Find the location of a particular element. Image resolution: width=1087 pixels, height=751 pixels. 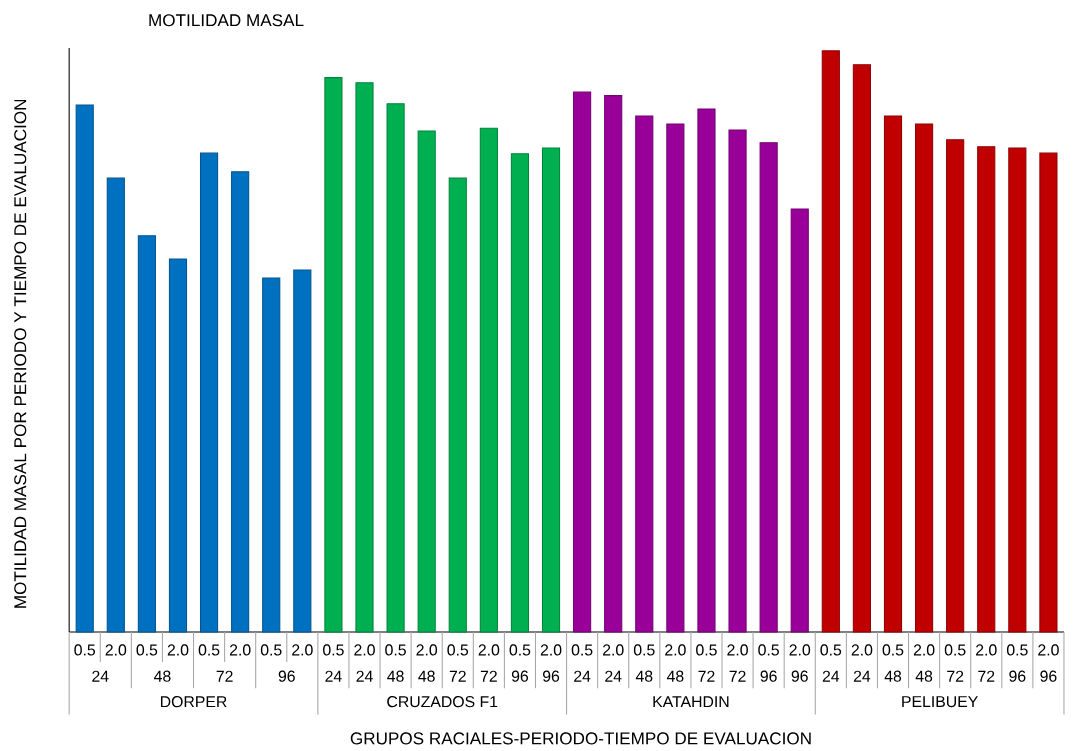

chart-title: MOTILIDAD MASAL is located at coordinates (226, 20).